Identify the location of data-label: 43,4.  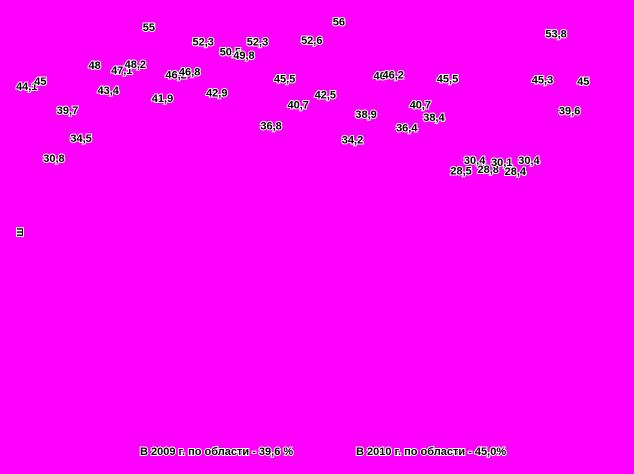
(109, 91).